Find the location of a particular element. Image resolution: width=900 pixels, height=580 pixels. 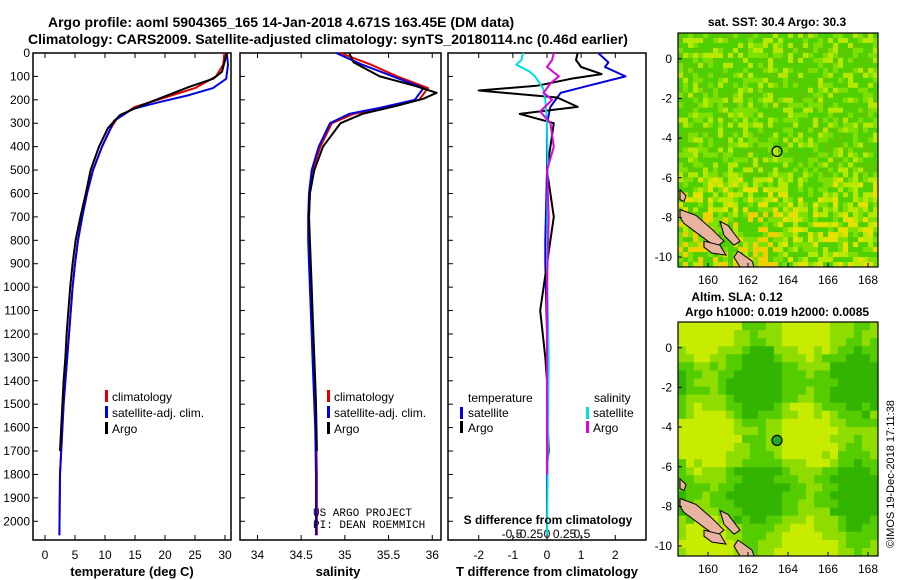

sst-heatmap-cells is located at coordinates (778, 150).